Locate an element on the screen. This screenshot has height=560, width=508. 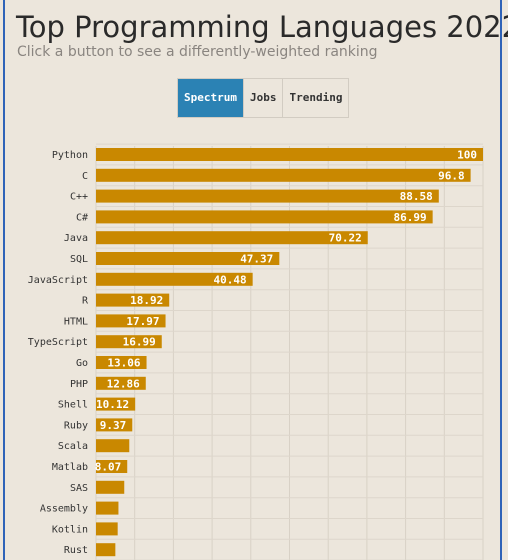
trending-button: Trending is located at coordinates (315, 98).